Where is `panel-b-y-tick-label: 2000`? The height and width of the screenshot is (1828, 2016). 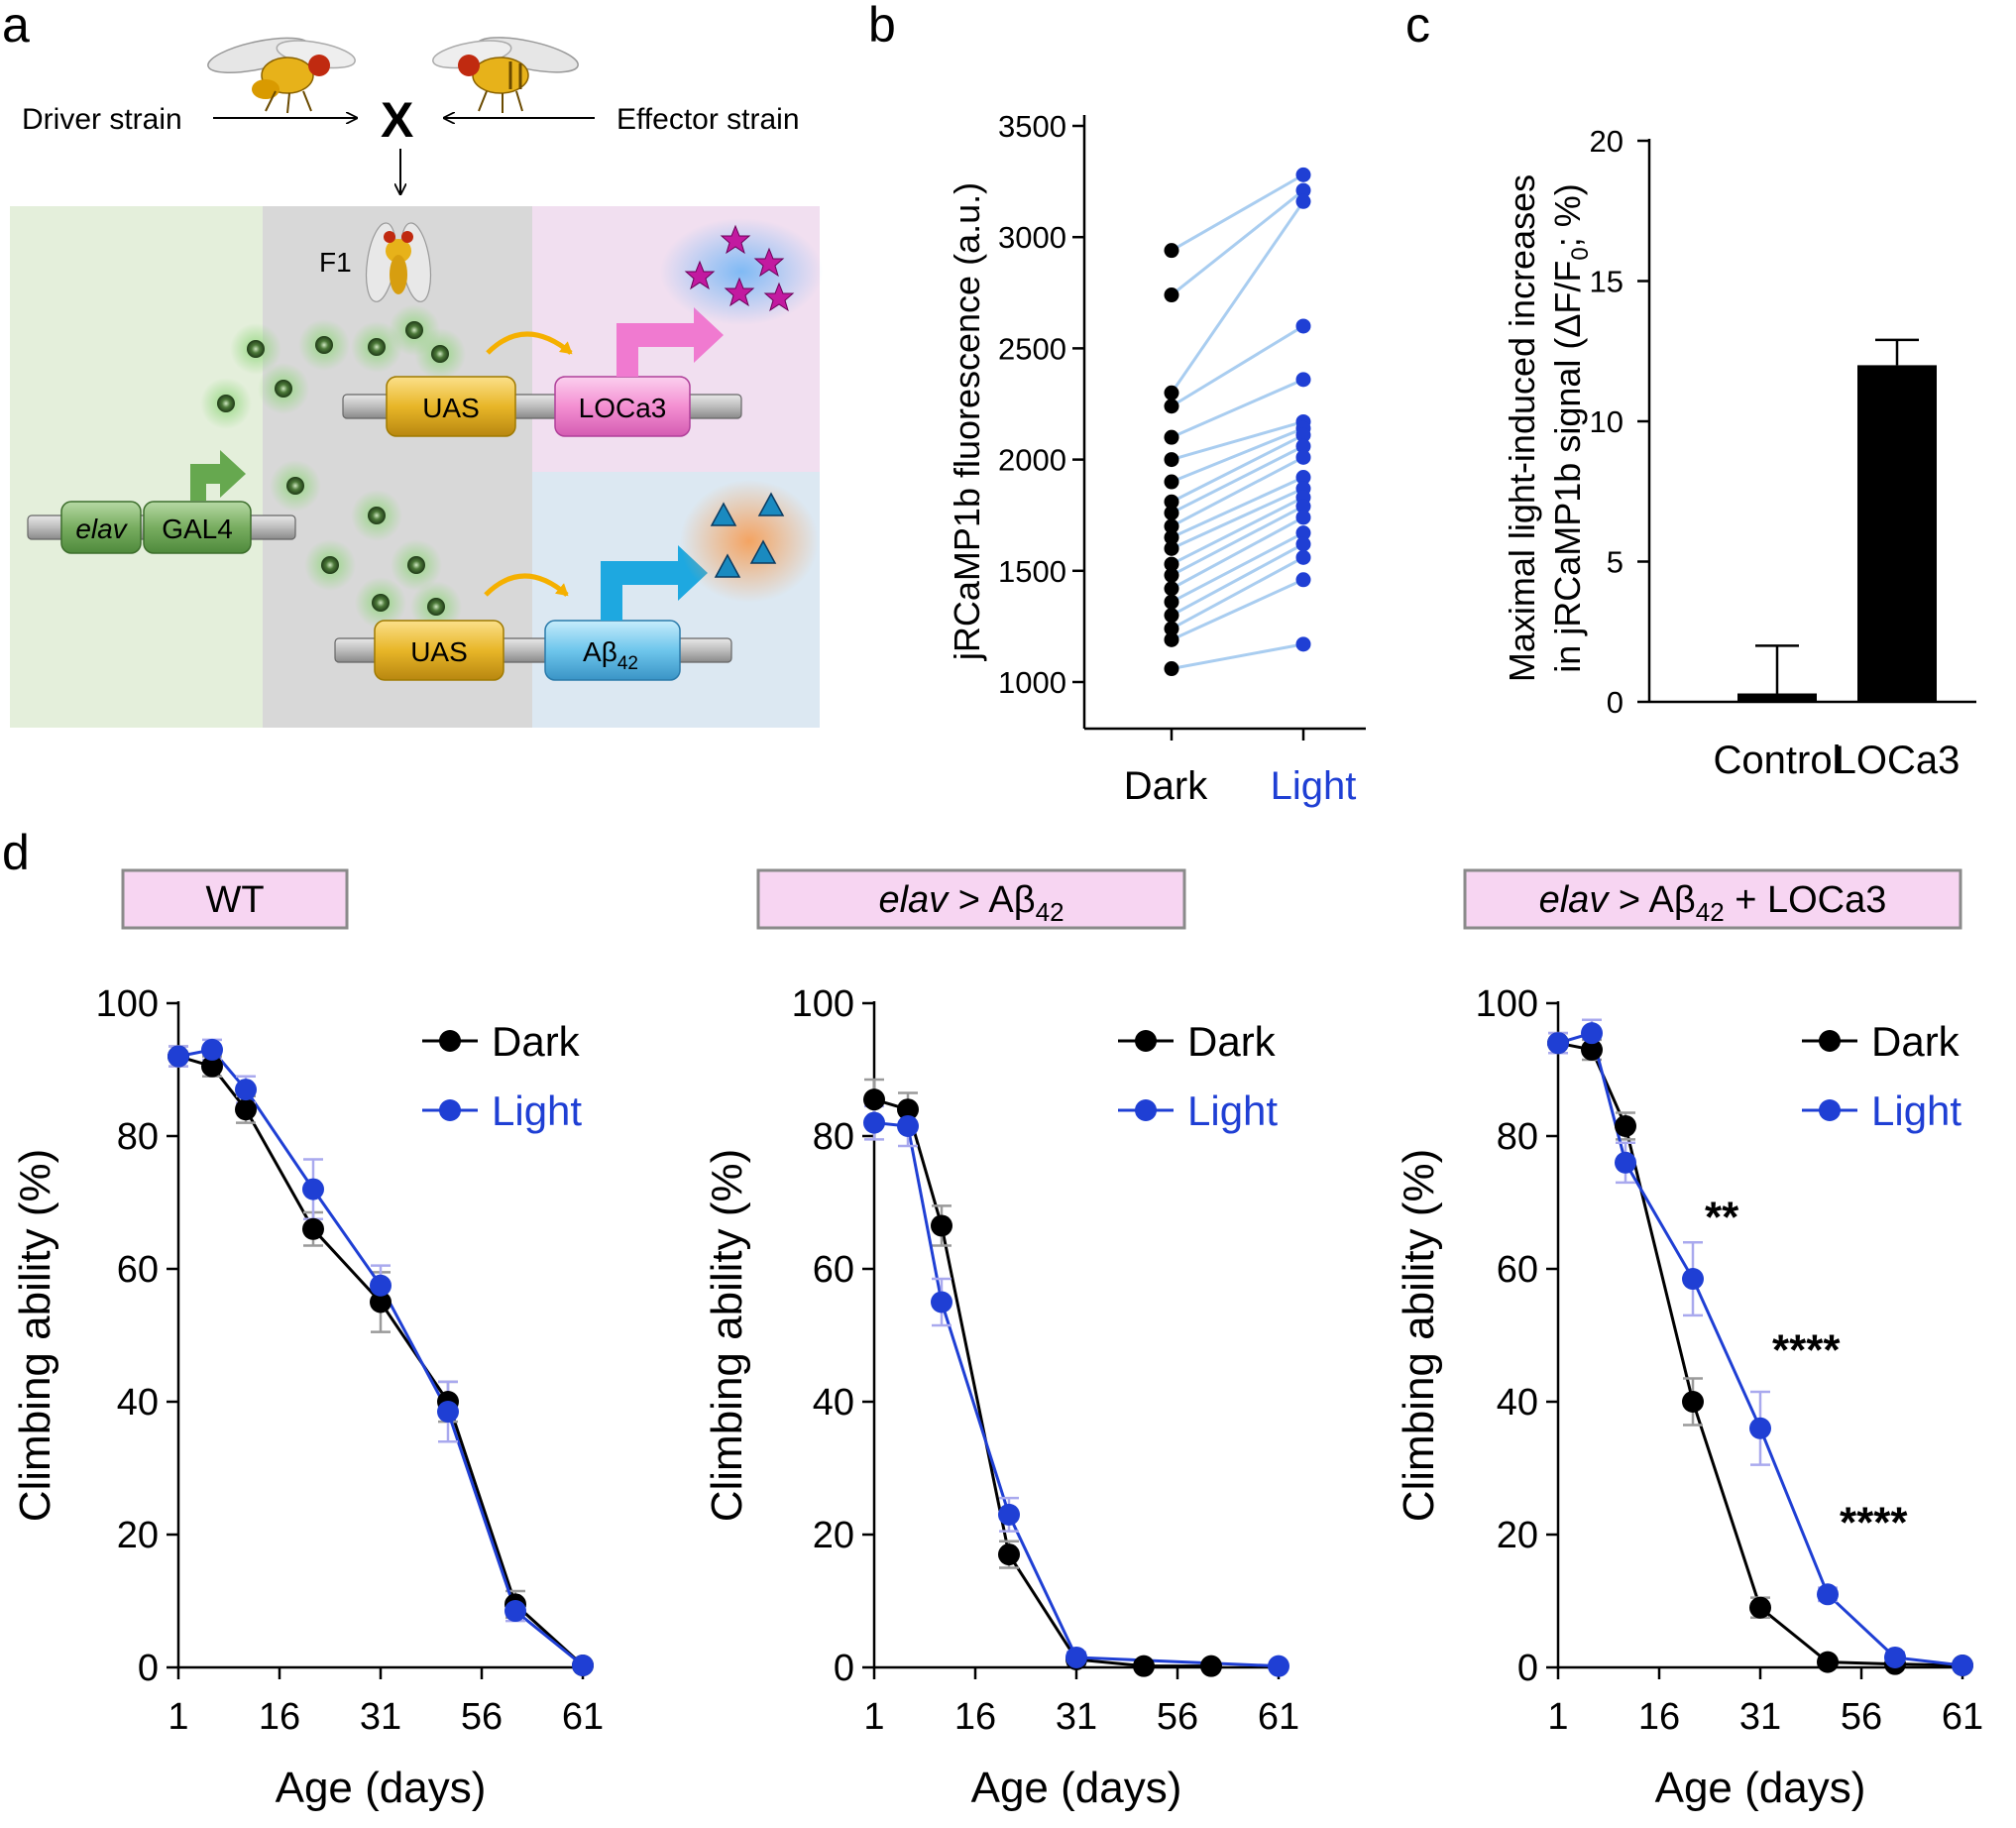 panel-b-y-tick-label: 2000 is located at coordinates (1032, 461).